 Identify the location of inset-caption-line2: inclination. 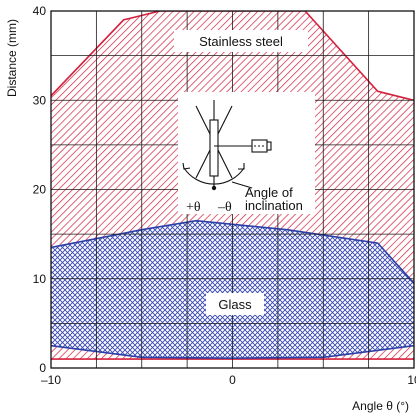
(274, 205).